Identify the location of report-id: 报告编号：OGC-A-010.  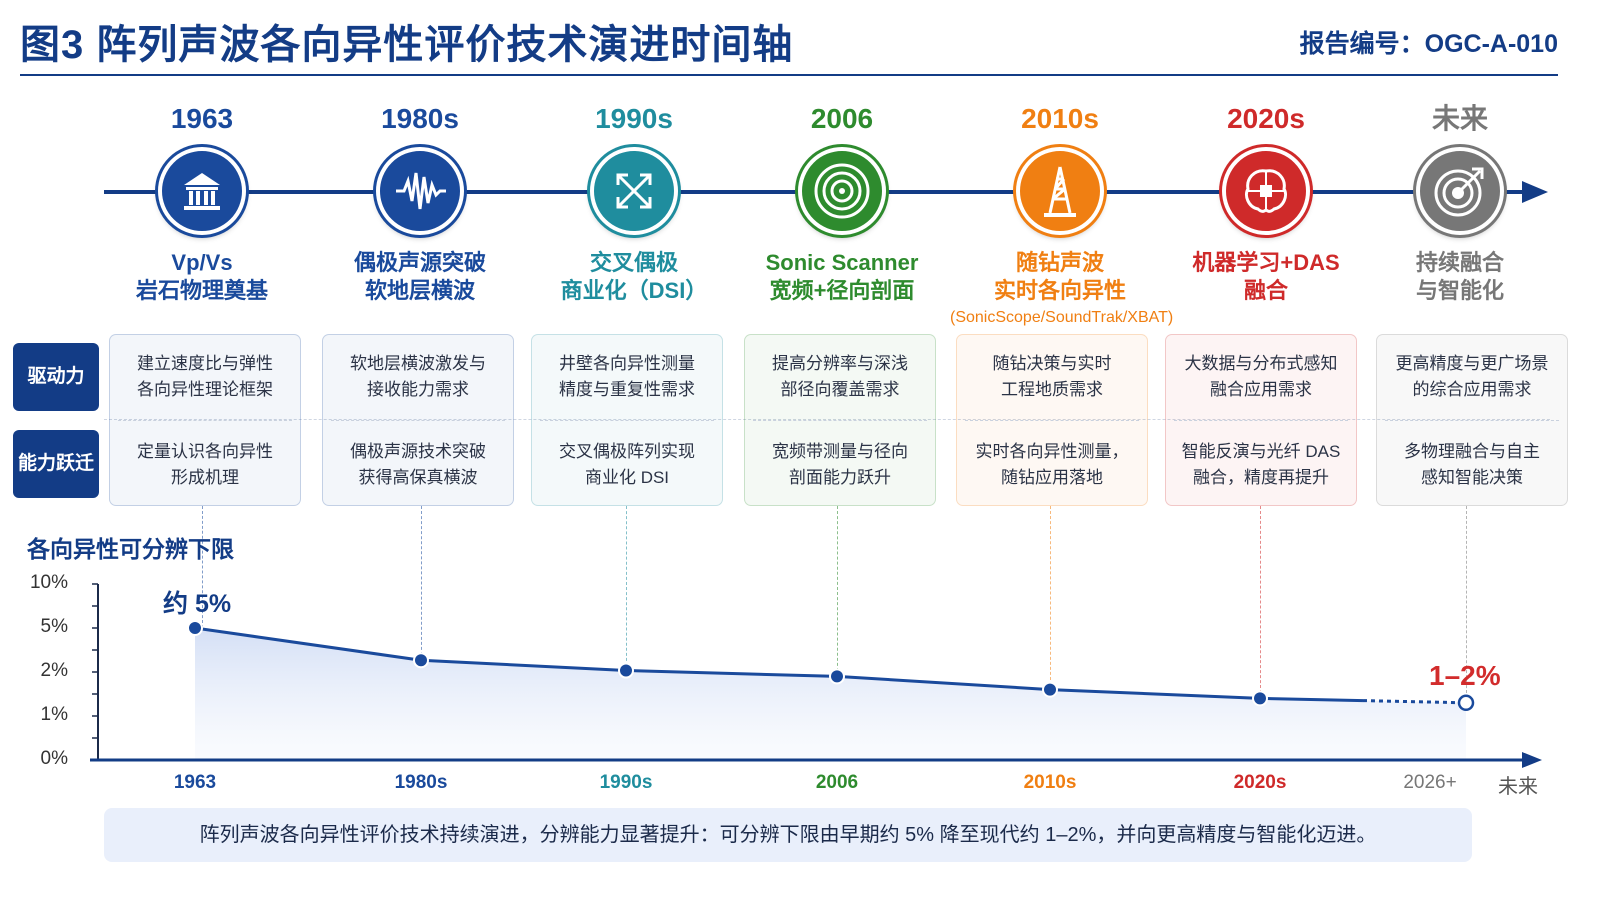
(1428, 44).